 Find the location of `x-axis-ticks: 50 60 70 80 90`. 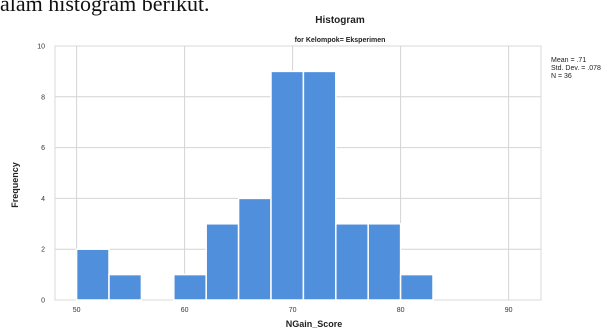

x-axis-ticks: 50 60 70 80 90 is located at coordinates (293, 310).